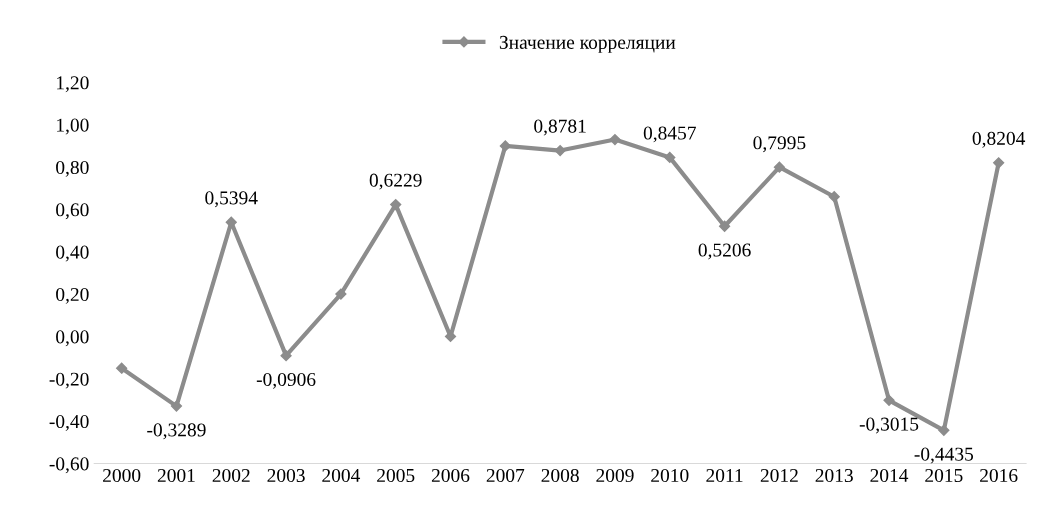 The height and width of the screenshot is (515, 1047). I want to click on data-label: 0,7995, so click(779, 144).